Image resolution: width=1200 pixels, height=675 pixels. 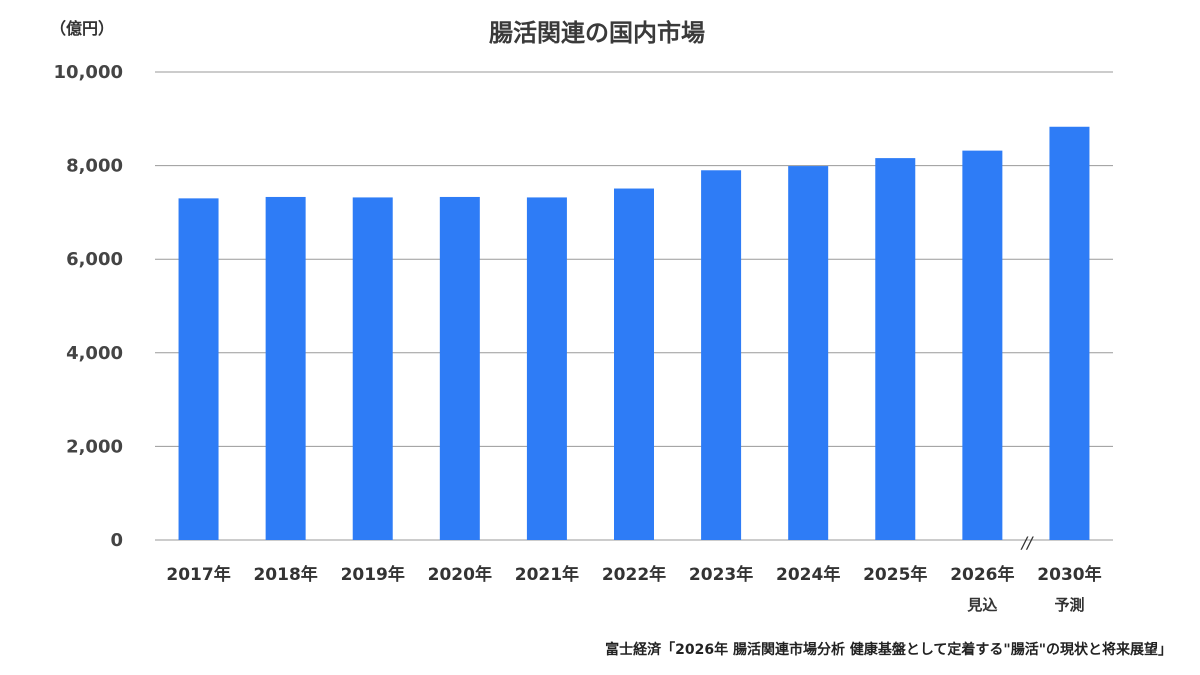 What do you see at coordinates (94, 259) in the screenshot?
I see `y-tick-label: 6,000` at bounding box center [94, 259].